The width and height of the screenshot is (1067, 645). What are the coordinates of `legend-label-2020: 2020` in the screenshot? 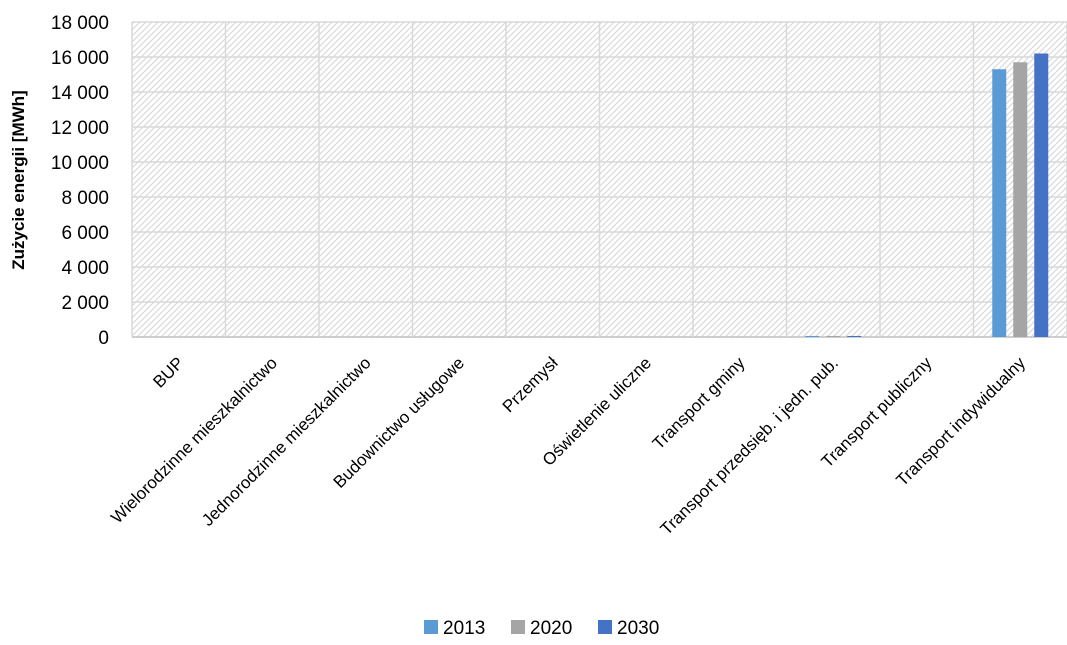 It's located at (551, 628).